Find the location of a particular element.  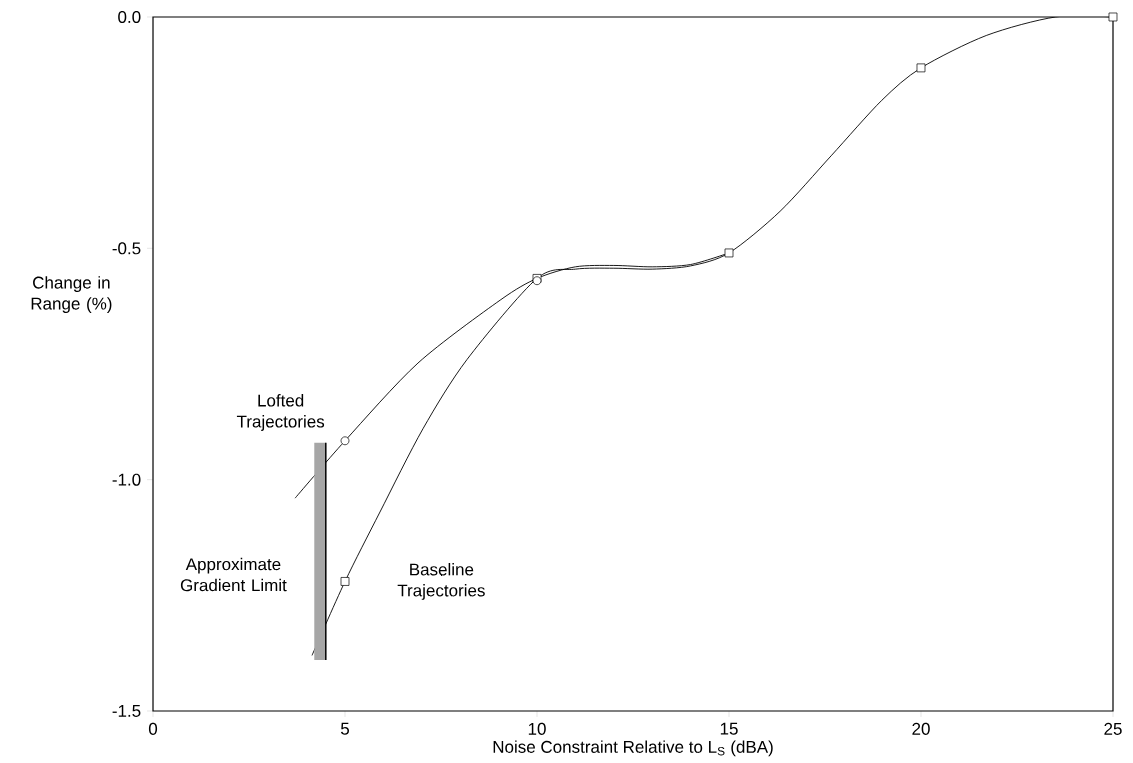

x-tick-label: 0 is located at coordinates (153, 728).